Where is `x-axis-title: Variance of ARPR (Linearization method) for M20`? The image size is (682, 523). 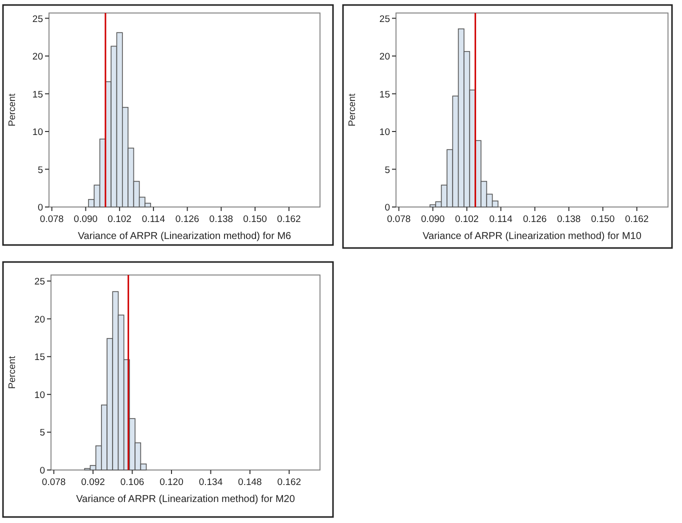 x-axis-title: Variance of ARPR (Linearization method) for M20 is located at coordinates (186, 499).